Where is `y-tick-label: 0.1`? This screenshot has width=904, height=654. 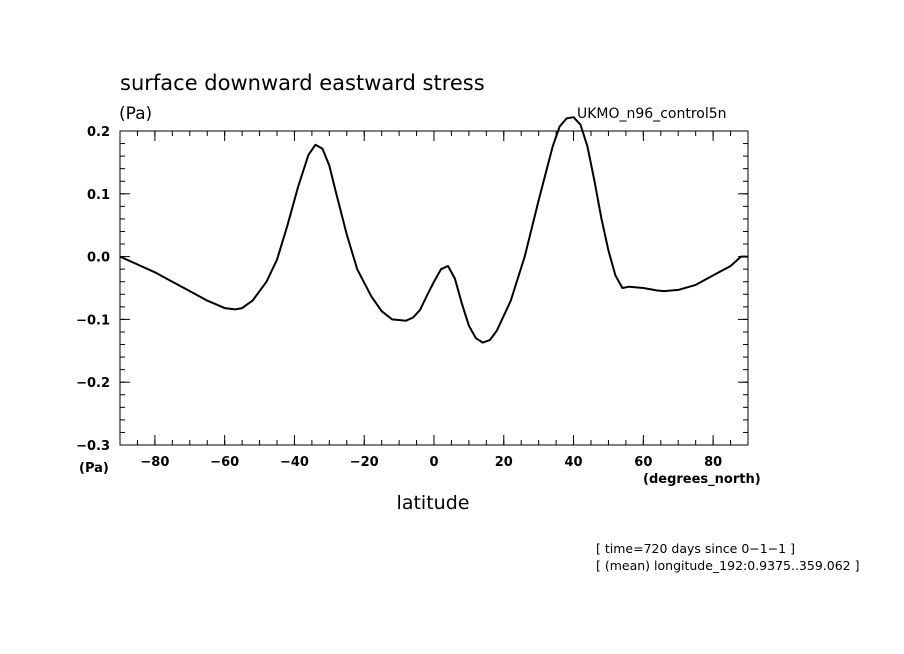 y-tick-label: 0.1 is located at coordinates (98, 195).